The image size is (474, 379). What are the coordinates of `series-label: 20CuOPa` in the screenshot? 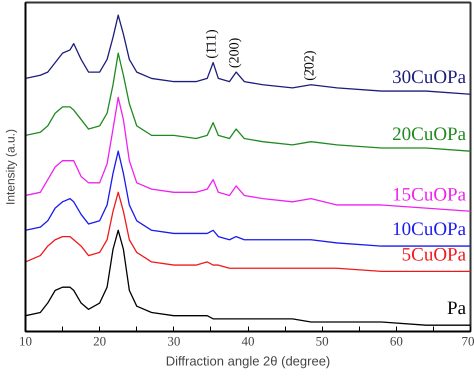 It's located at (429, 135).